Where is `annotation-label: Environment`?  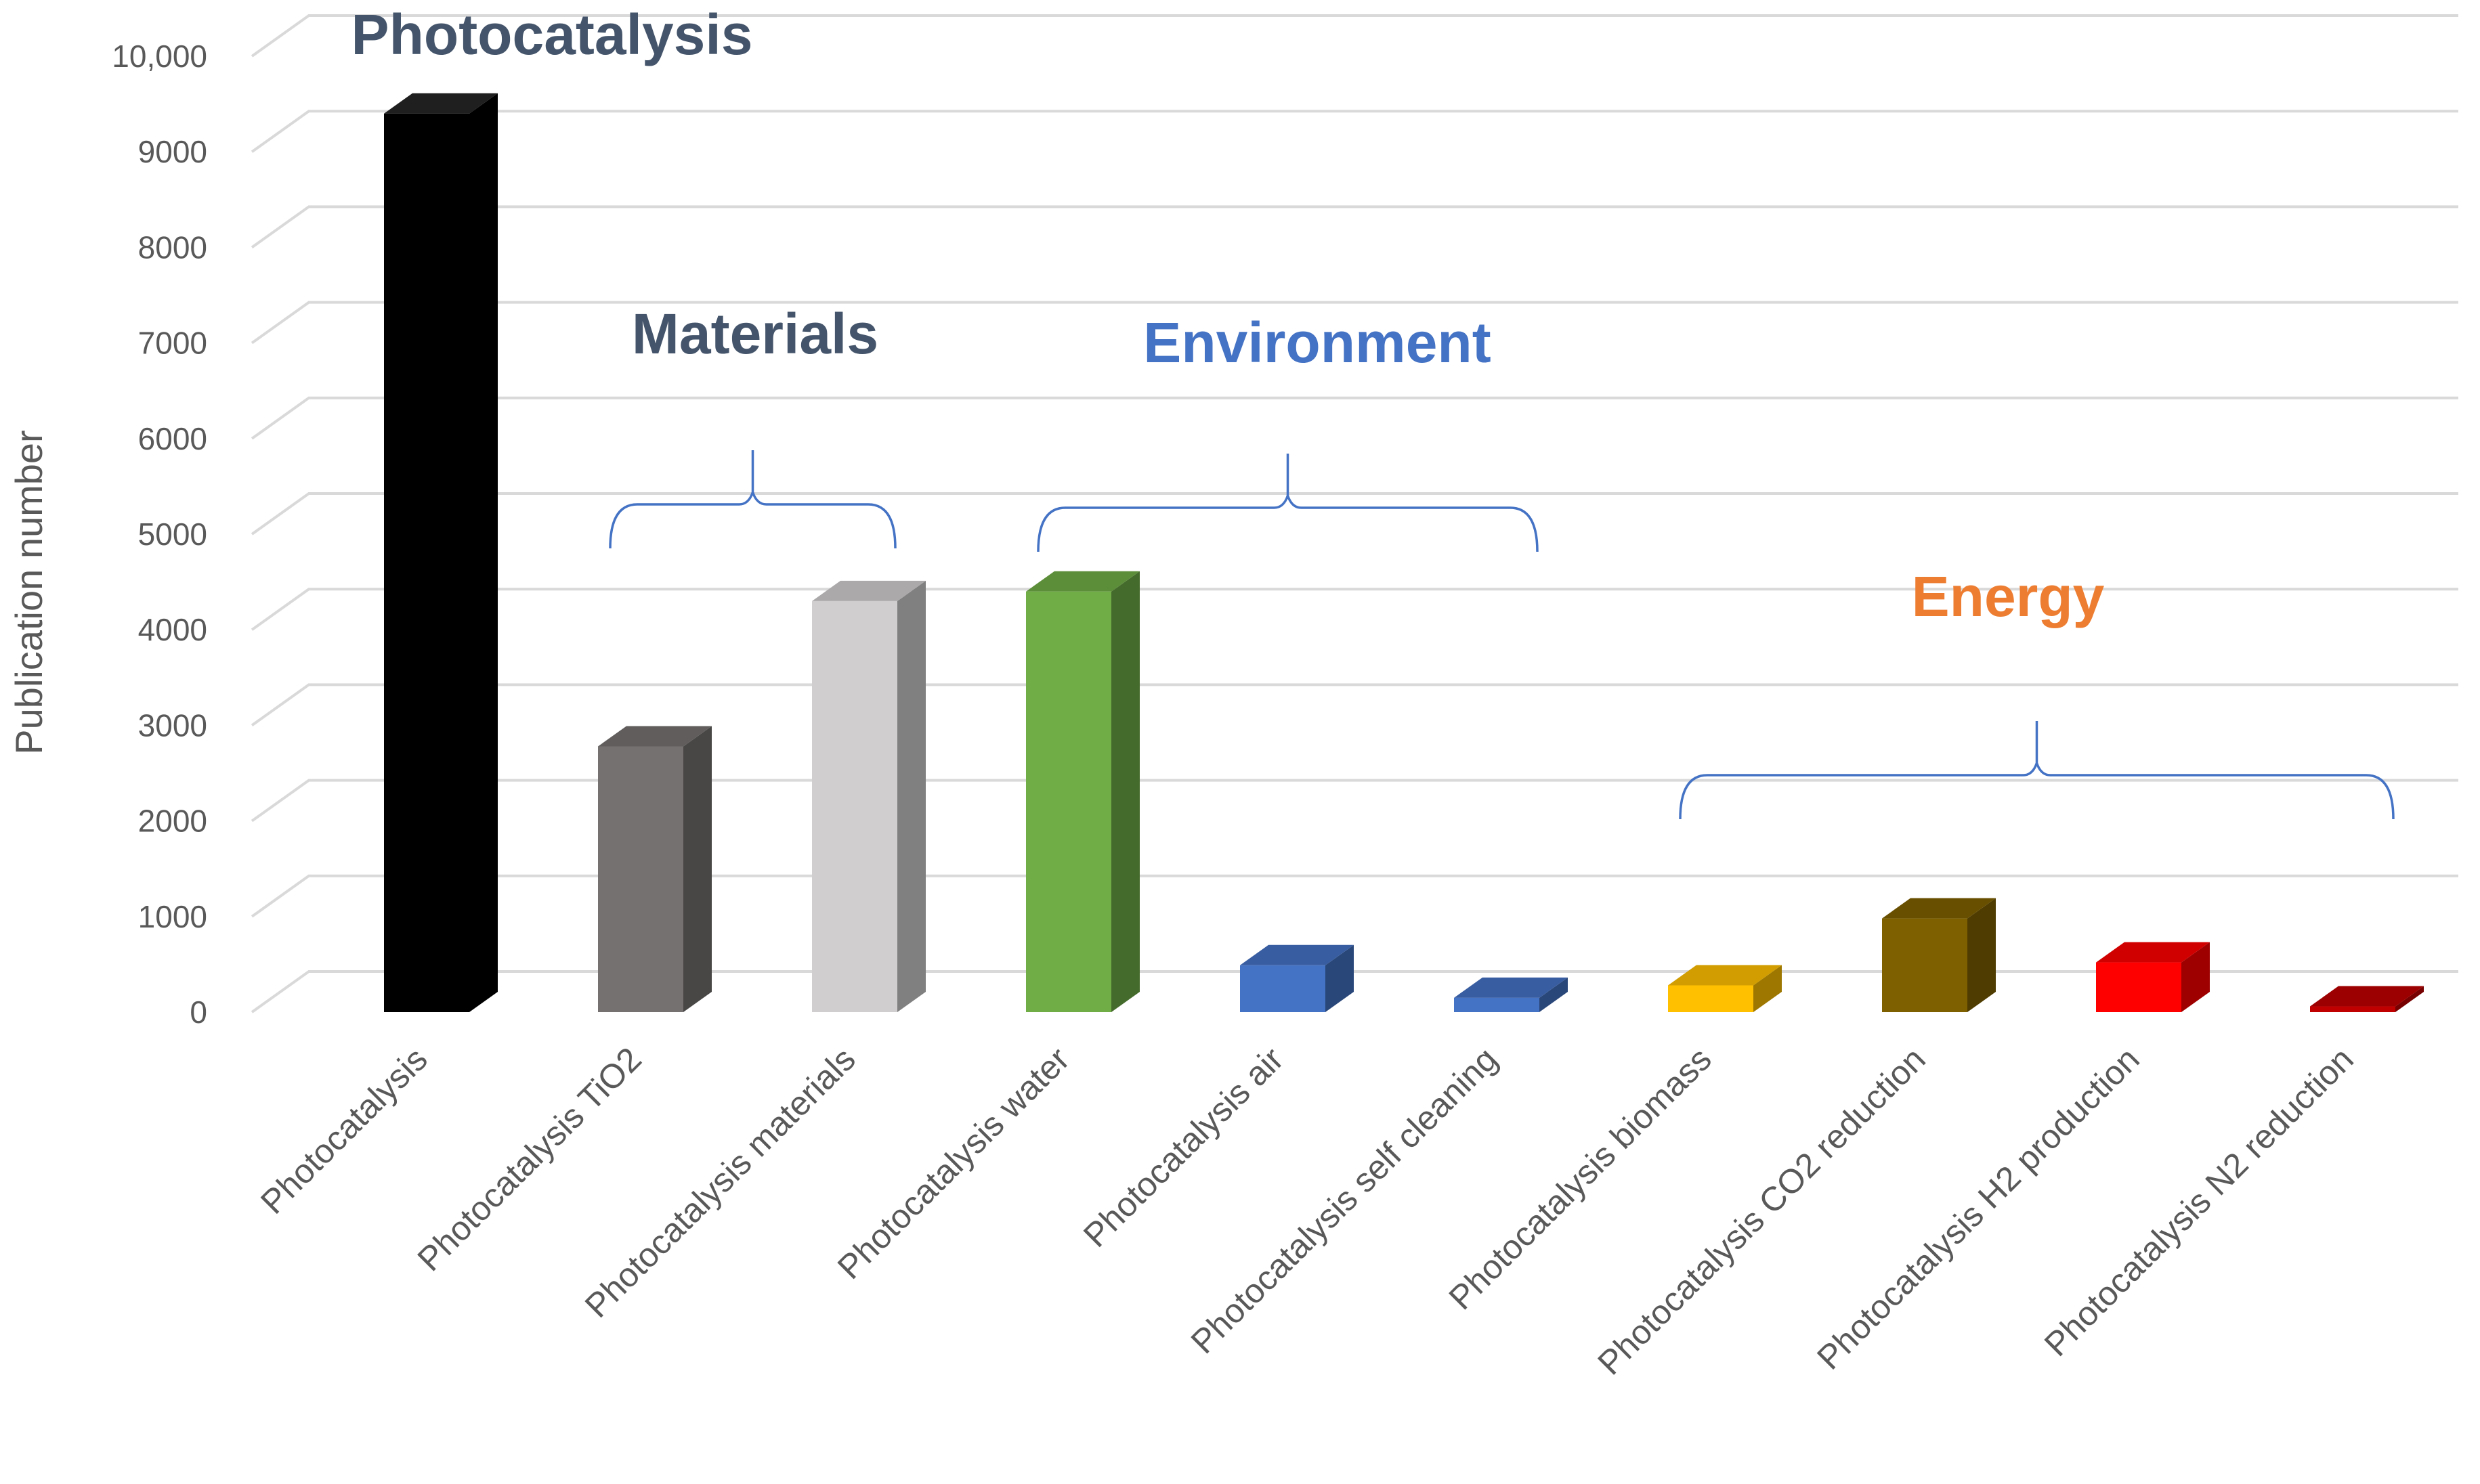 annotation-label: Environment is located at coordinates (1317, 342).